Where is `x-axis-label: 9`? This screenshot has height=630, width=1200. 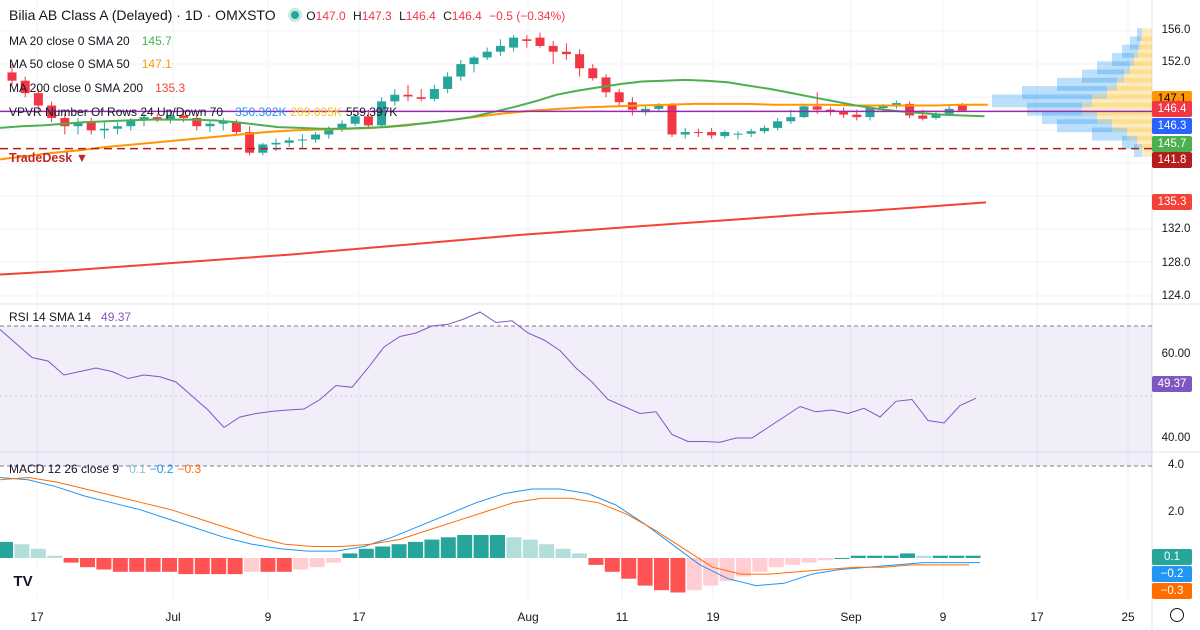 x-axis-label: 9 is located at coordinates (268, 617).